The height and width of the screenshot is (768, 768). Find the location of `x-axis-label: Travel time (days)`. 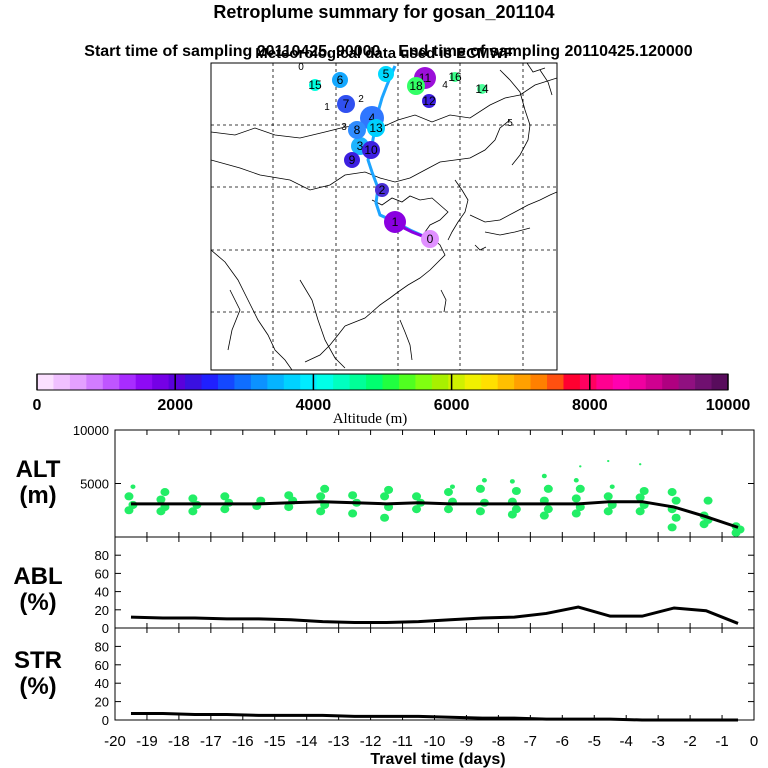

x-axis-label: Travel time (days) is located at coordinates (437, 759).